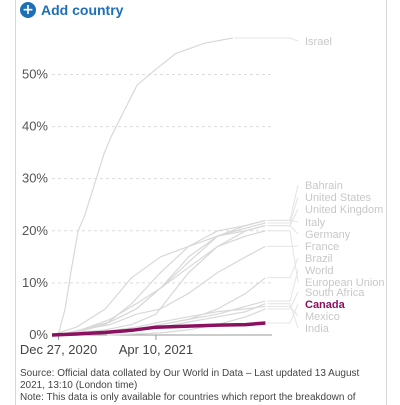 Image resolution: width=400 pixels, height=405 pixels. I want to click on series-label: United States, so click(338, 198).